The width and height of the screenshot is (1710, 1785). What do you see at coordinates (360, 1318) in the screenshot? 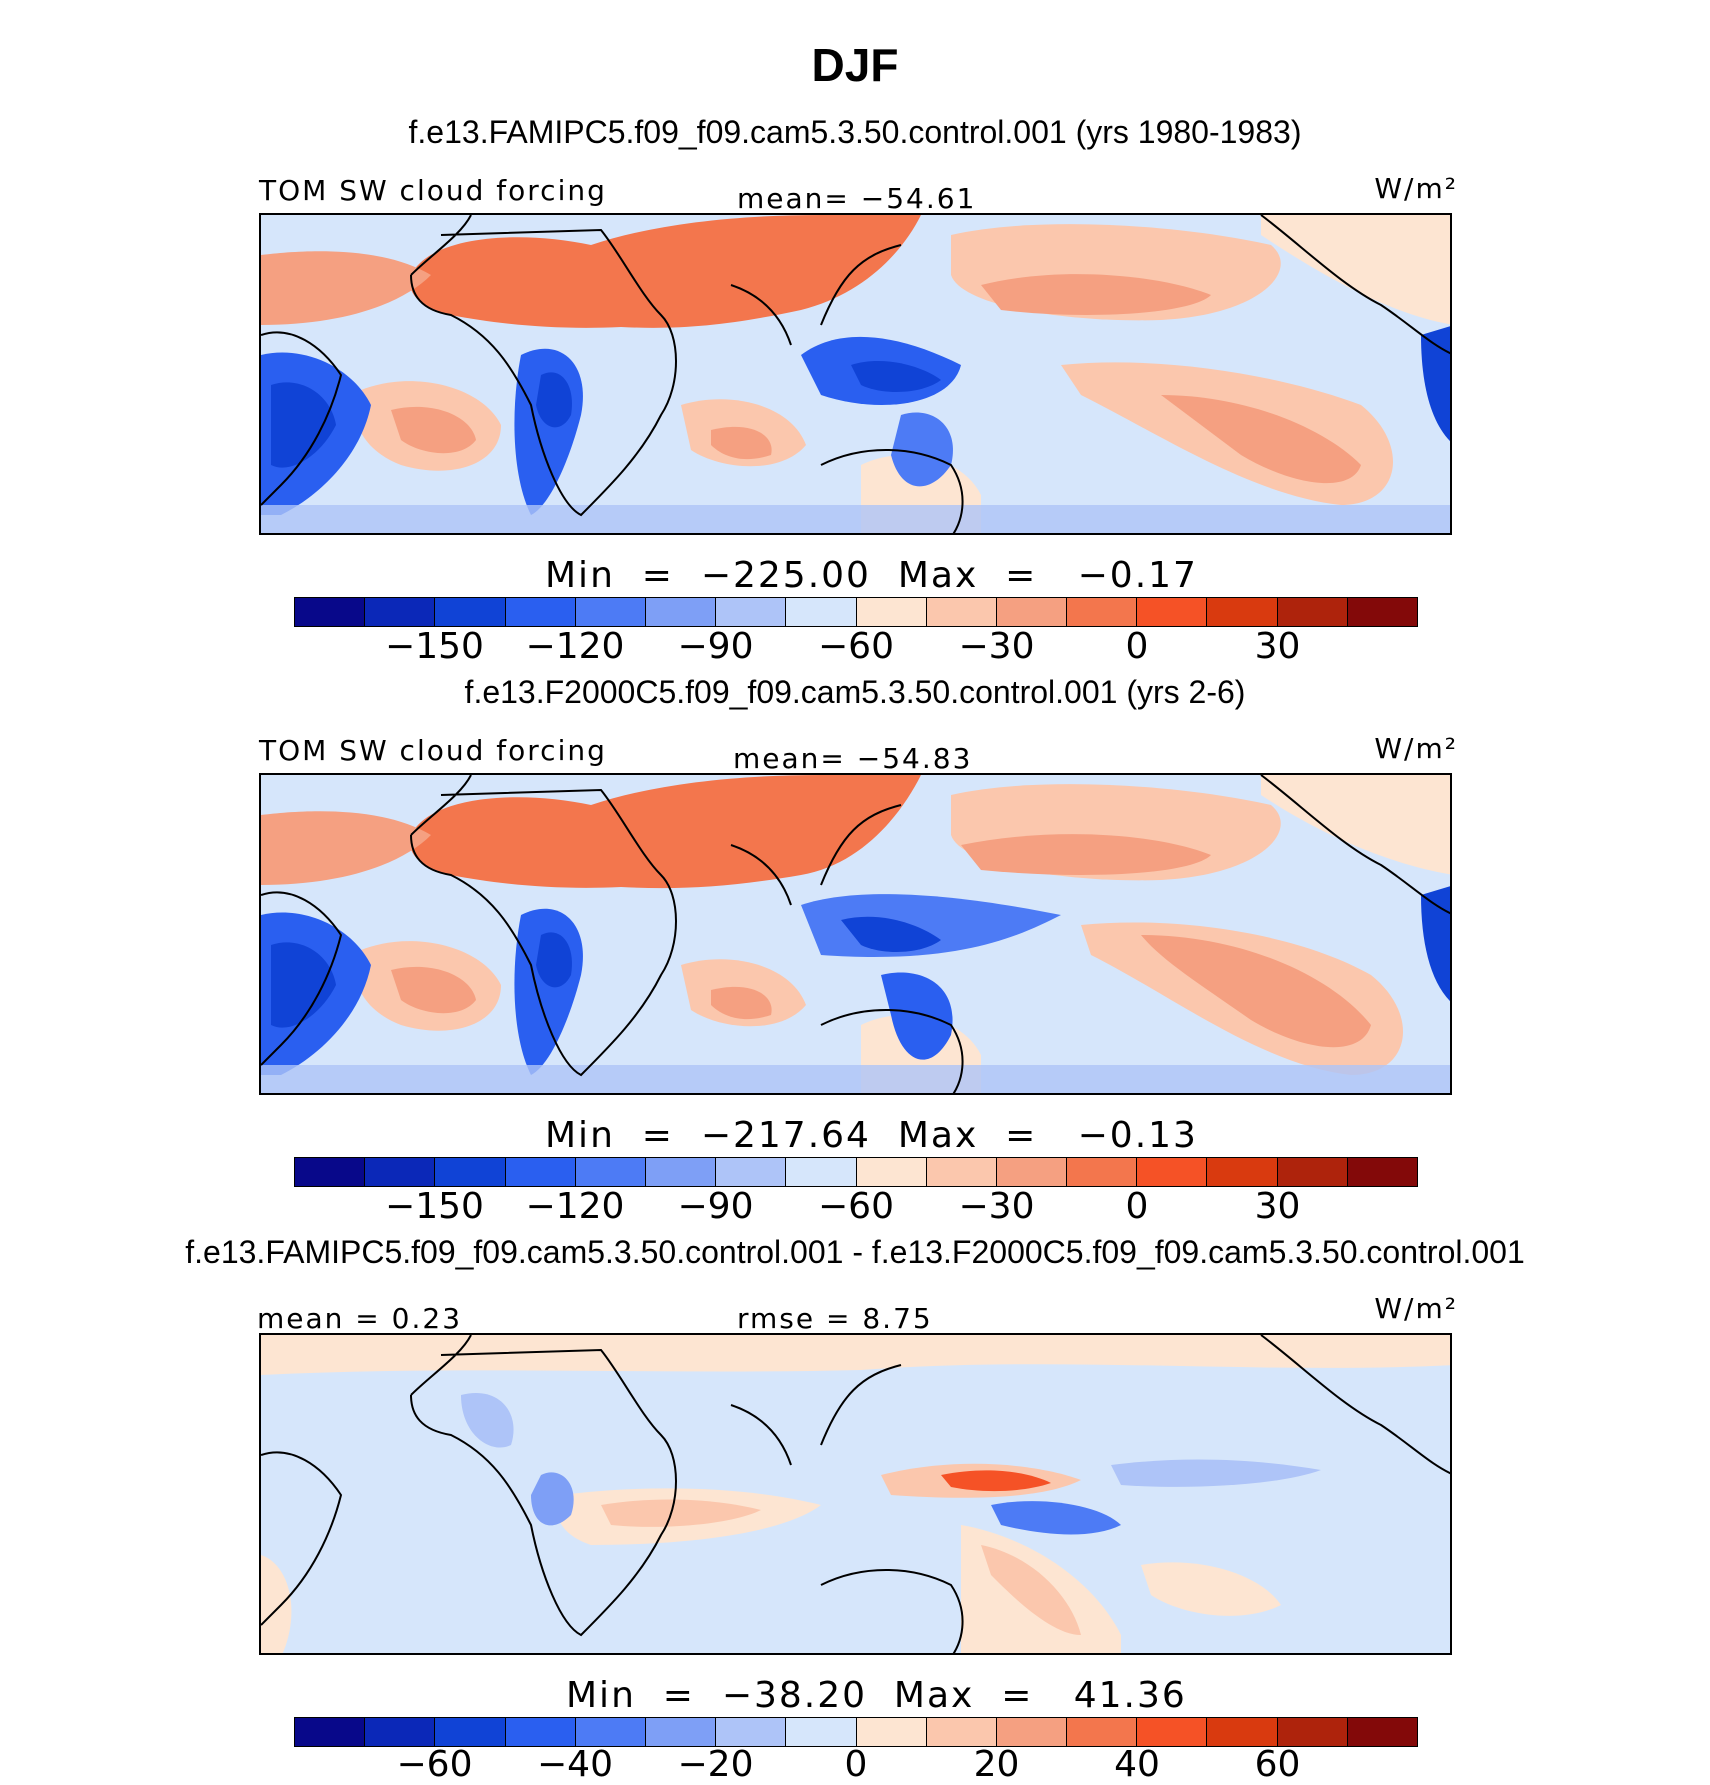
I see `panel-3-mean-label: mean = 0.23` at bounding box center [360, 1318].